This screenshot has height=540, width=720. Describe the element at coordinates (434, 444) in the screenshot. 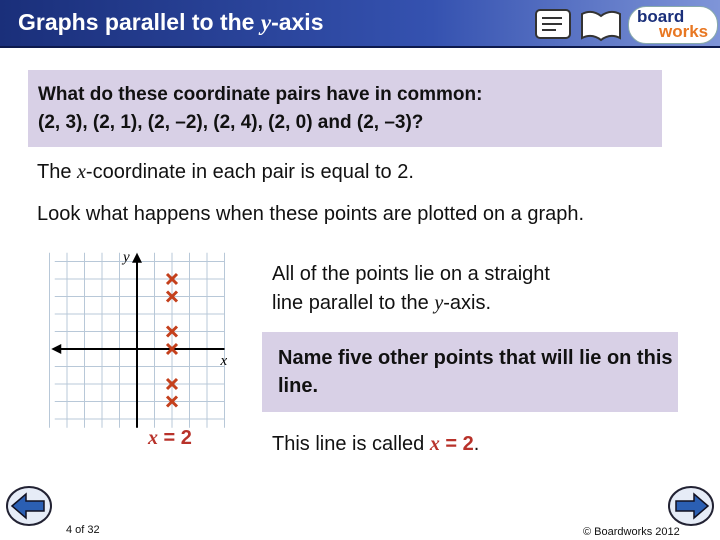

I see `conclusion-italic: x` at that location.